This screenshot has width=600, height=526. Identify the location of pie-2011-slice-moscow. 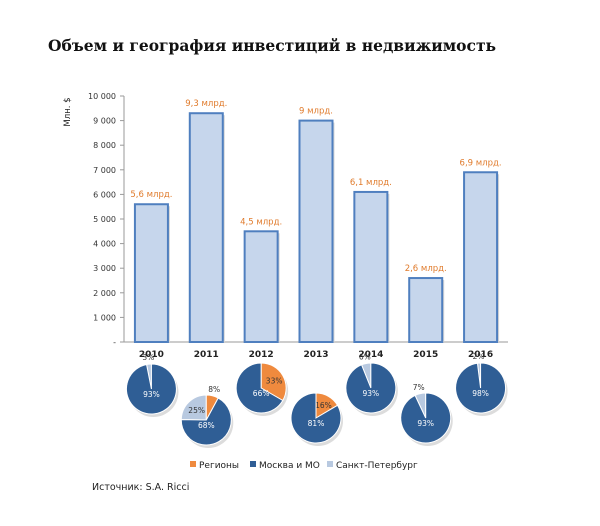
(206, 421).